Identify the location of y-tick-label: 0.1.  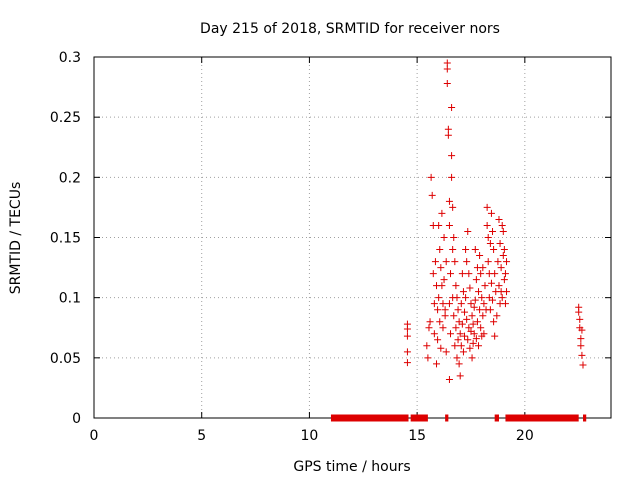
(70, 299).